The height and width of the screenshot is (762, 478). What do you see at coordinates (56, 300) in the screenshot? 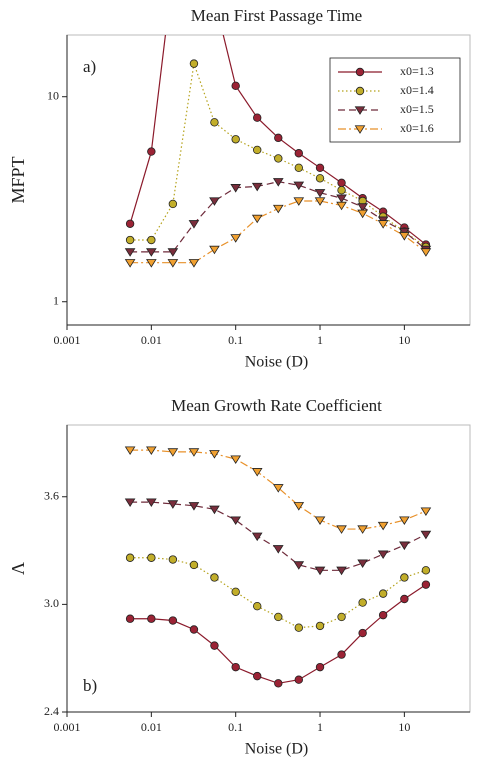
I see `y-tick-label: 1` at bounding box center [56, 300].